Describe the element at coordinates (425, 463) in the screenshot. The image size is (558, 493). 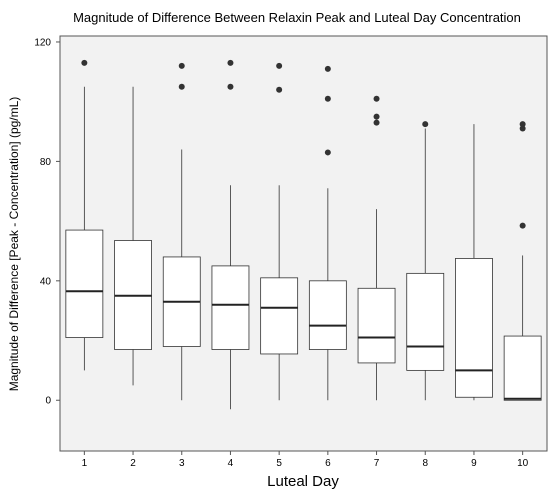
I see `x-tick-label: 8` at that location.